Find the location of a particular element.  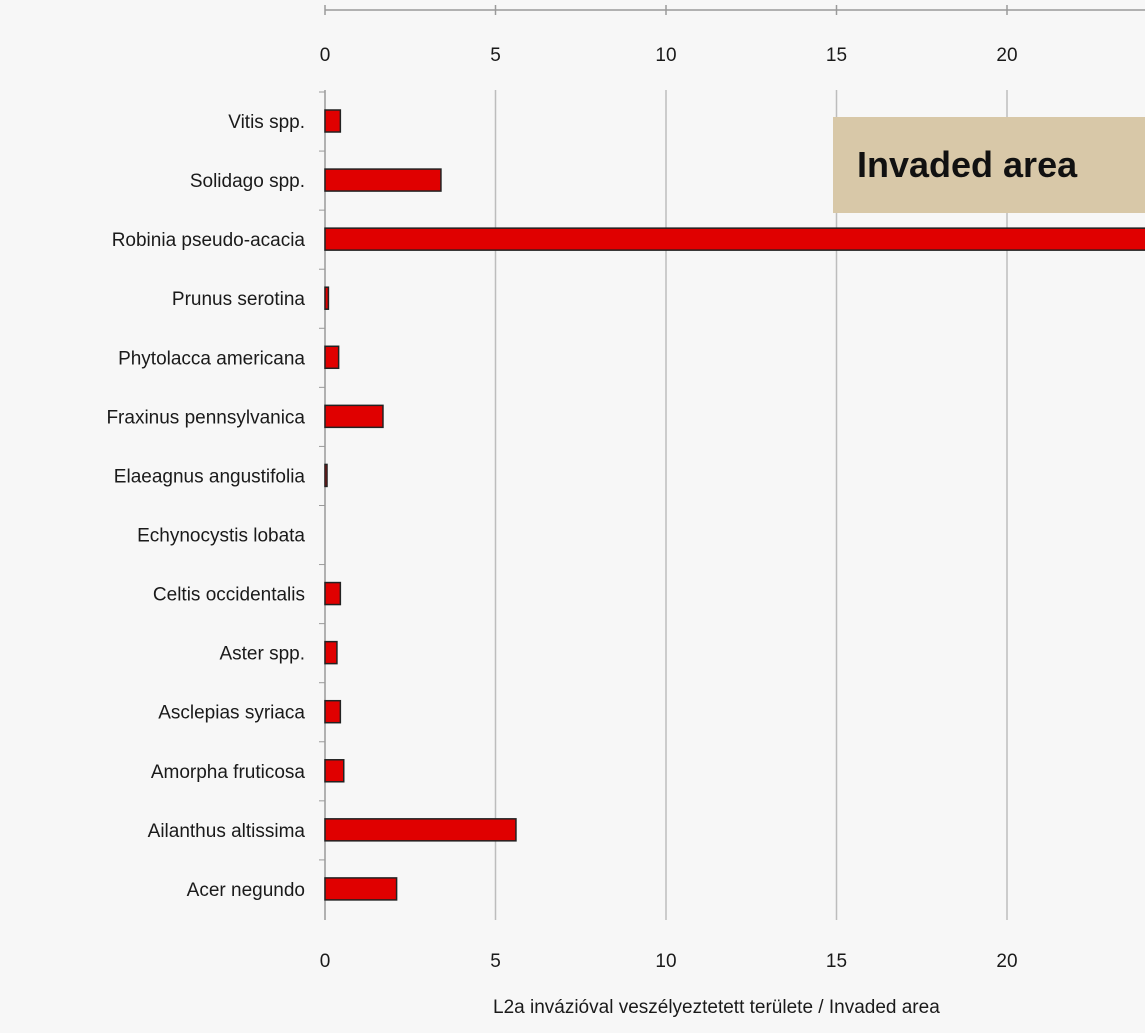

category-label-ailanthus-altissima: Ailanthus altissima is located at coordinates (227, 831).